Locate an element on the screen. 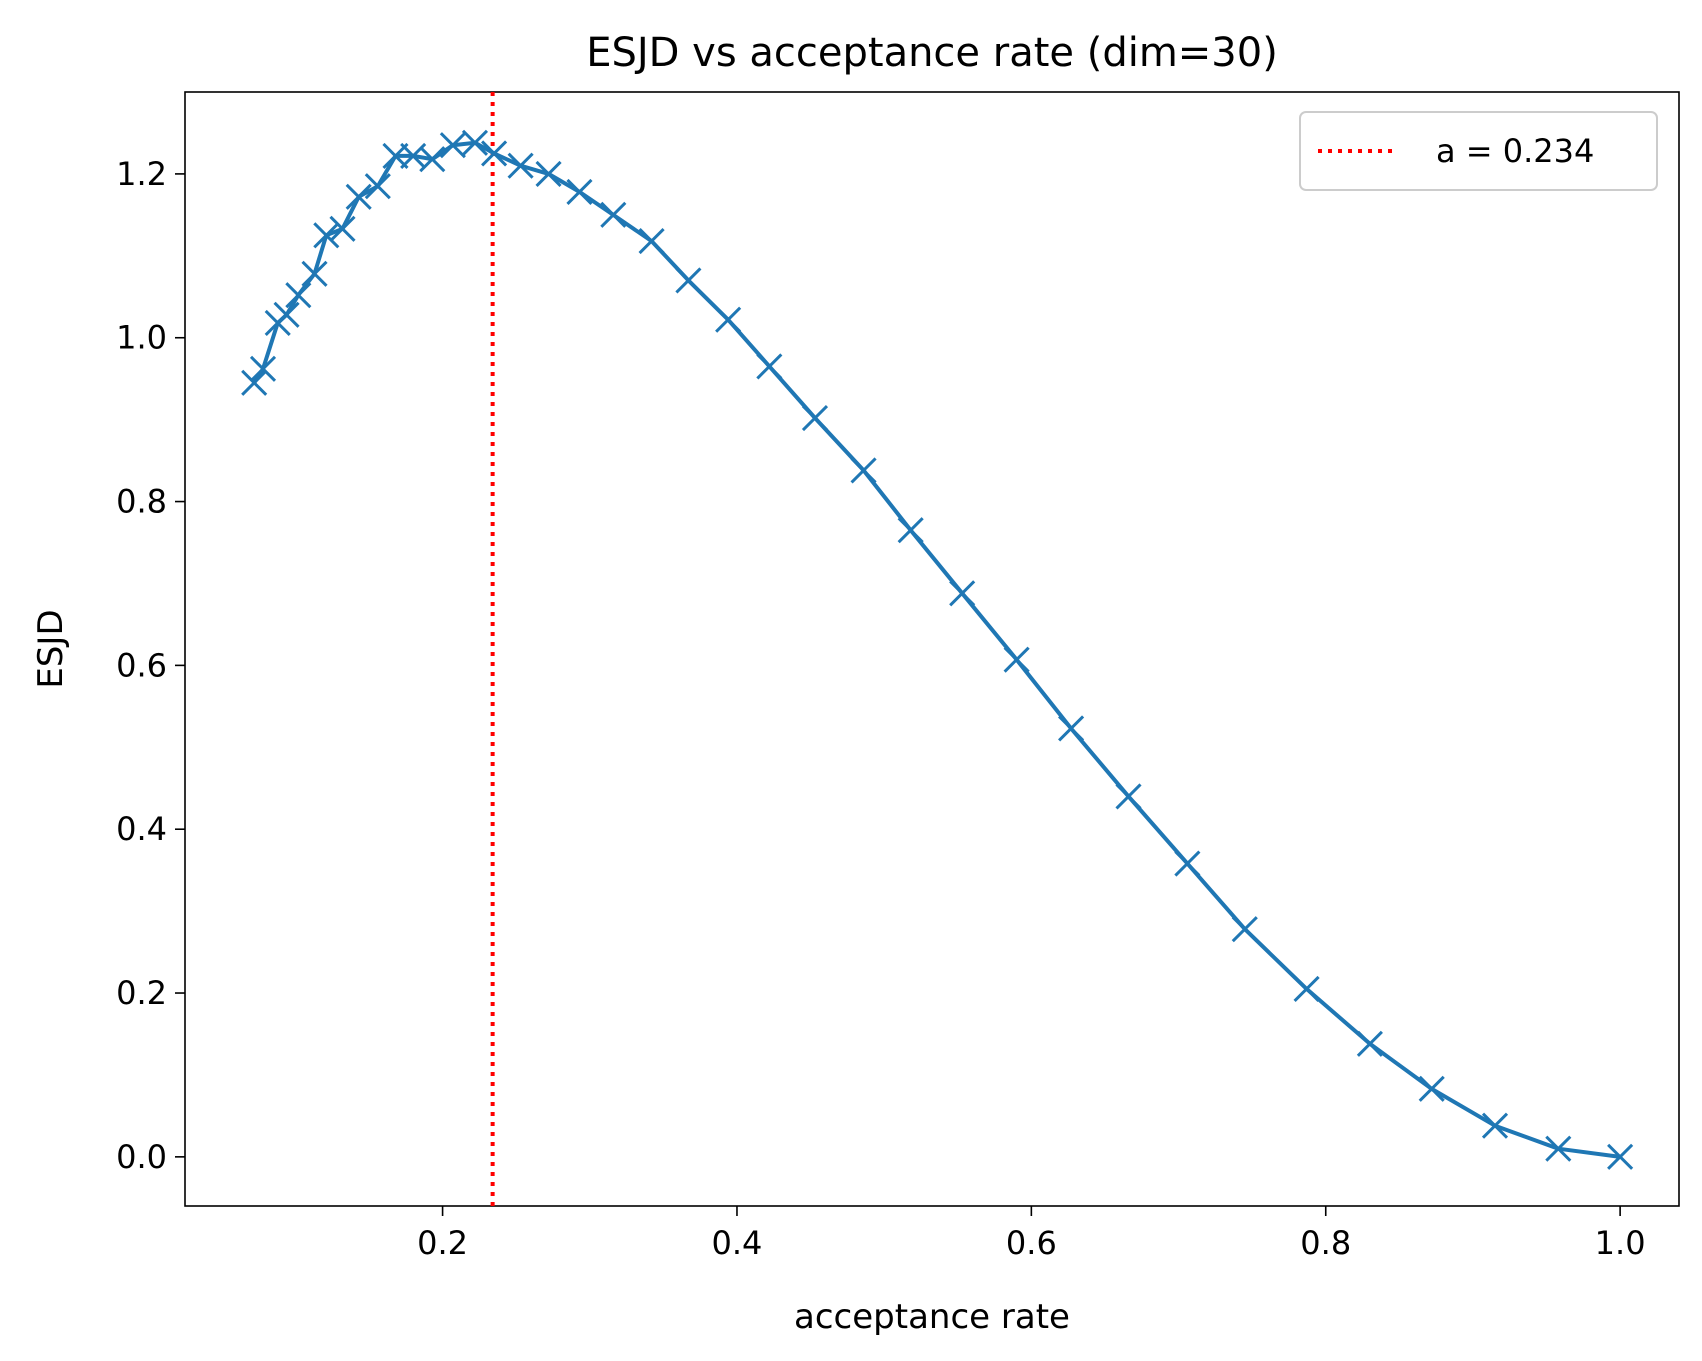 This screenshot has height=1361, width=1702. y-tick-label: 0.0 is located at coordinates (141, 1157).